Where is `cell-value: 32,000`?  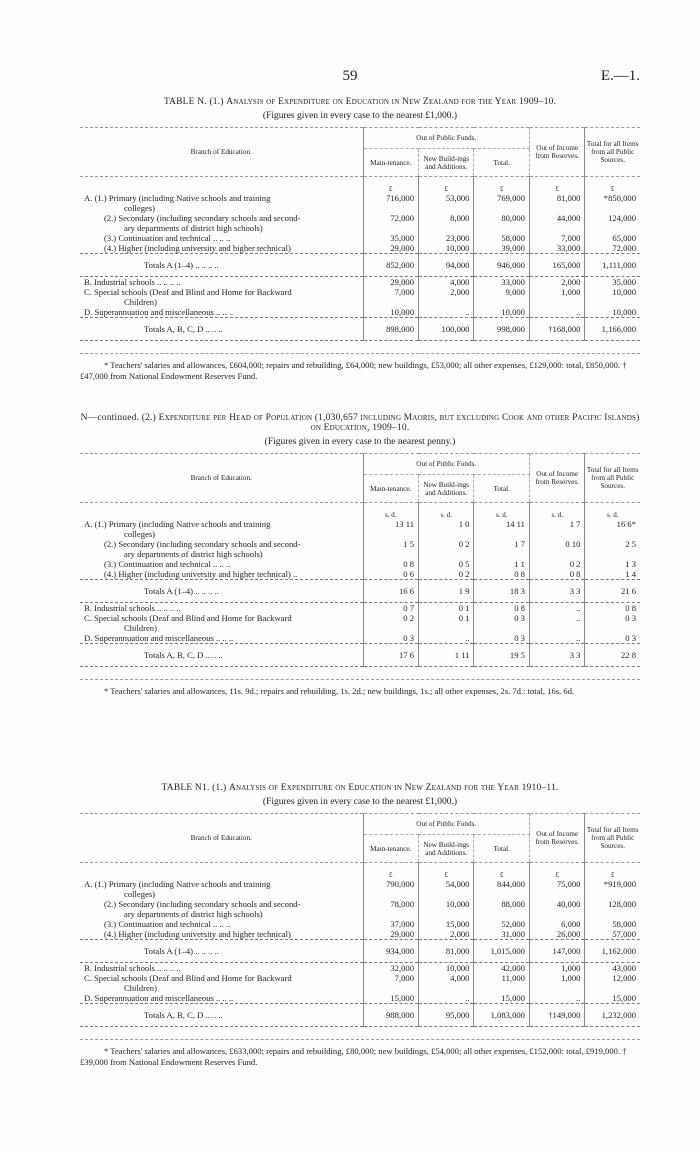 cell-value: 32,000 is located at coordinates (390, 967).